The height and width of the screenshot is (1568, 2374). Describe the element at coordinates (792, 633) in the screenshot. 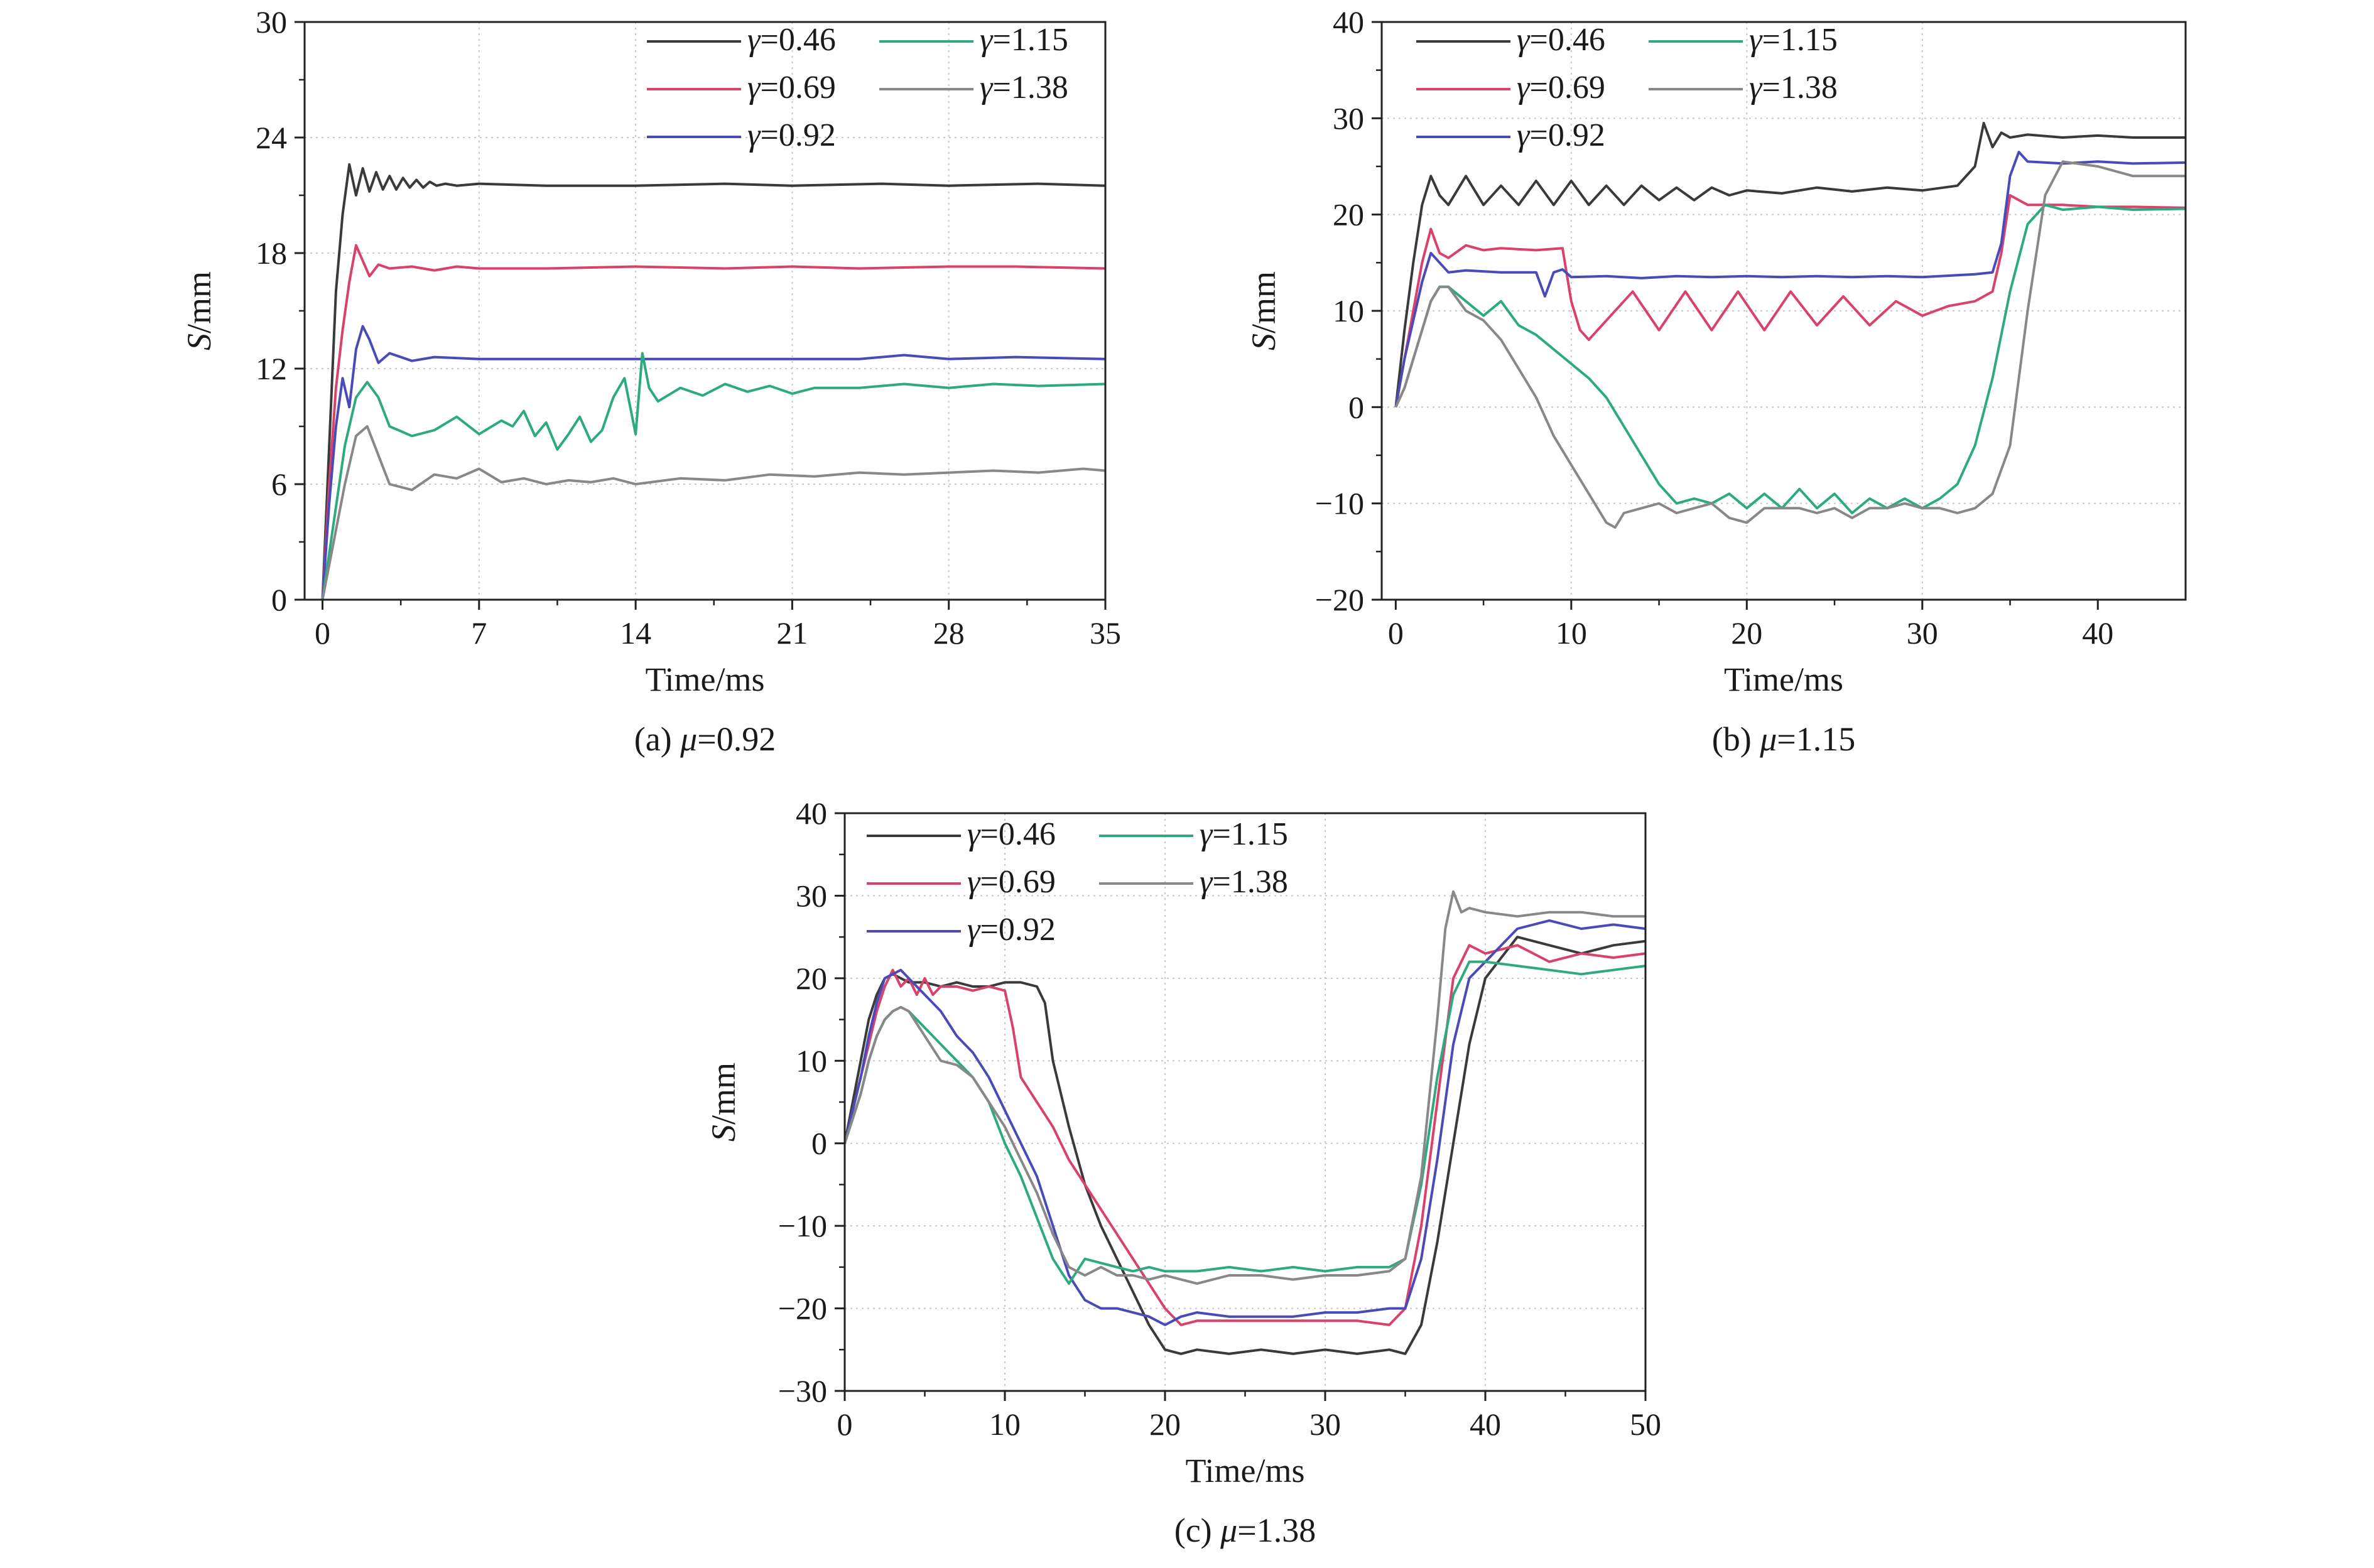

I see `x-tick-label: 21` at that location.